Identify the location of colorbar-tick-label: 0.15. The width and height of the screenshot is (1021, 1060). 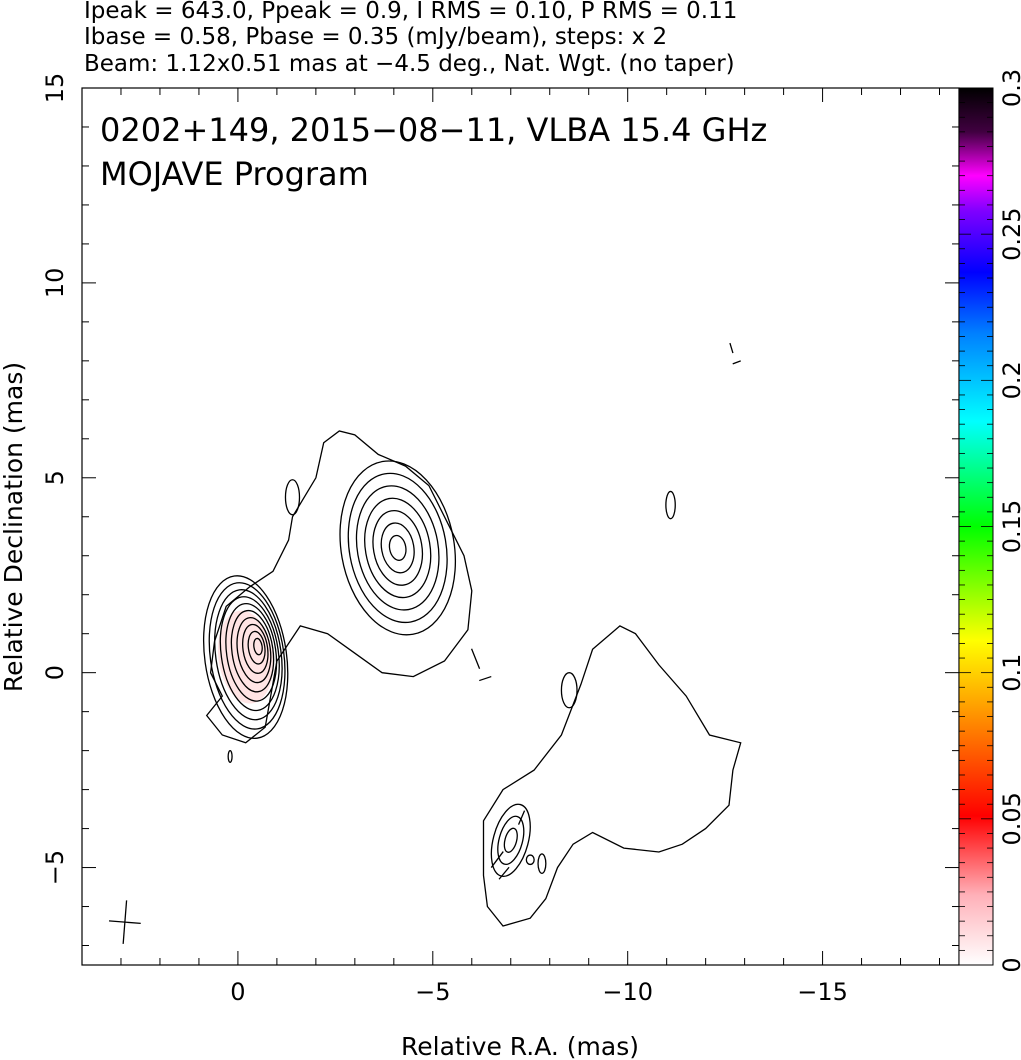
(1009, 526).